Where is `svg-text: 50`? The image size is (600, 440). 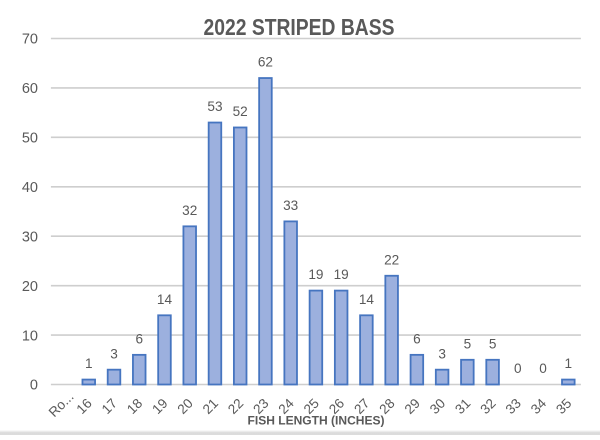
svg-text: 50 is located at coordinates (30, 139).